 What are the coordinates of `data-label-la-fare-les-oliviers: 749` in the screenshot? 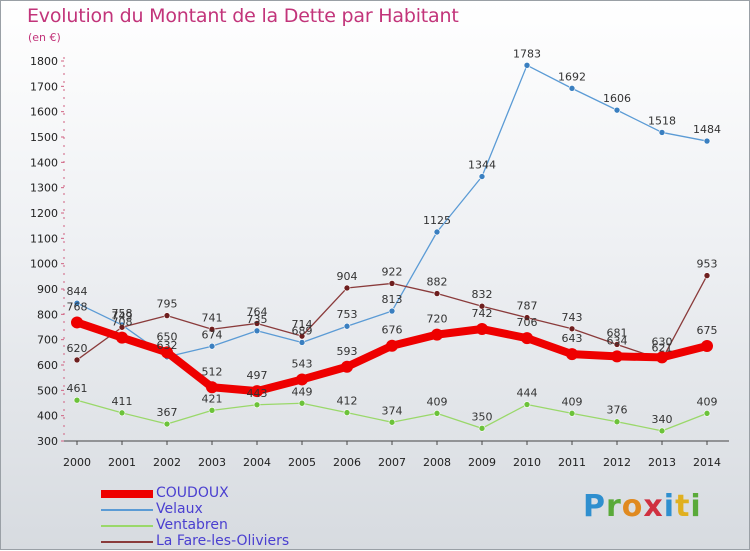 It's located at (122, 315).